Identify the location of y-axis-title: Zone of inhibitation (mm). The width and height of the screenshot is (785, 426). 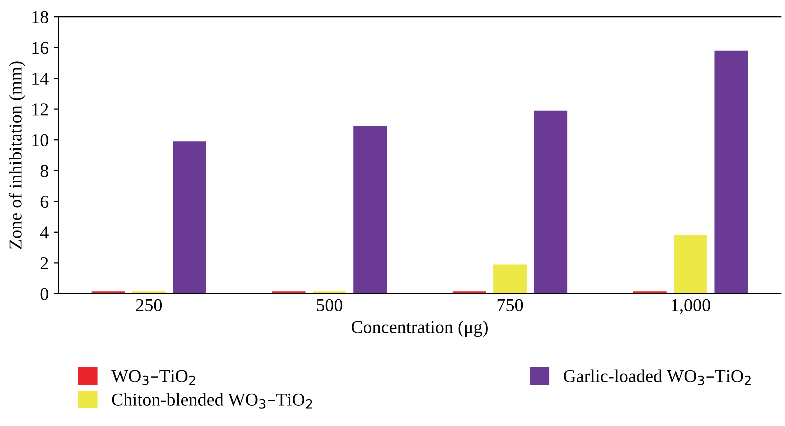
(17, 156).